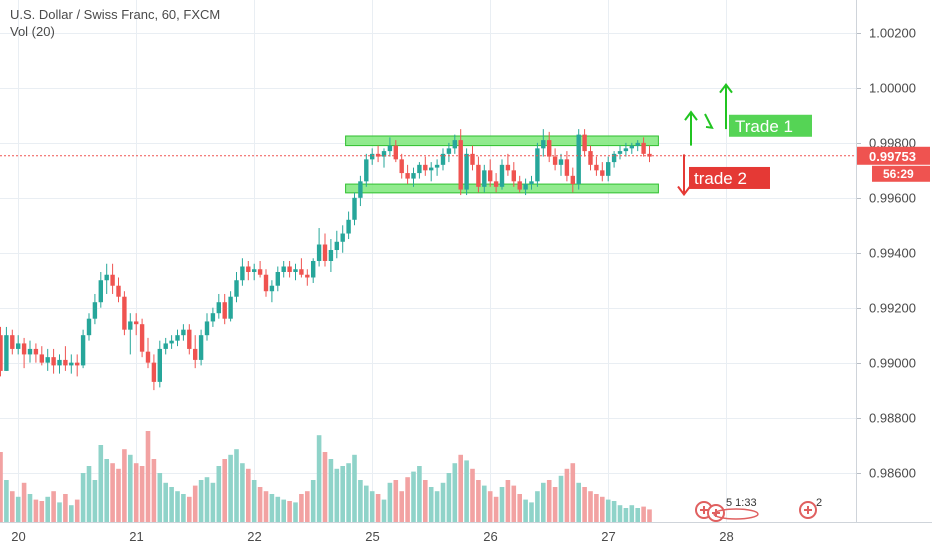 The width and height of the screenshot is (932, 550). I want to click on symbol-title: U.S. Dollar / Swiss Franc, 60, FXCM, so click(115, 14).